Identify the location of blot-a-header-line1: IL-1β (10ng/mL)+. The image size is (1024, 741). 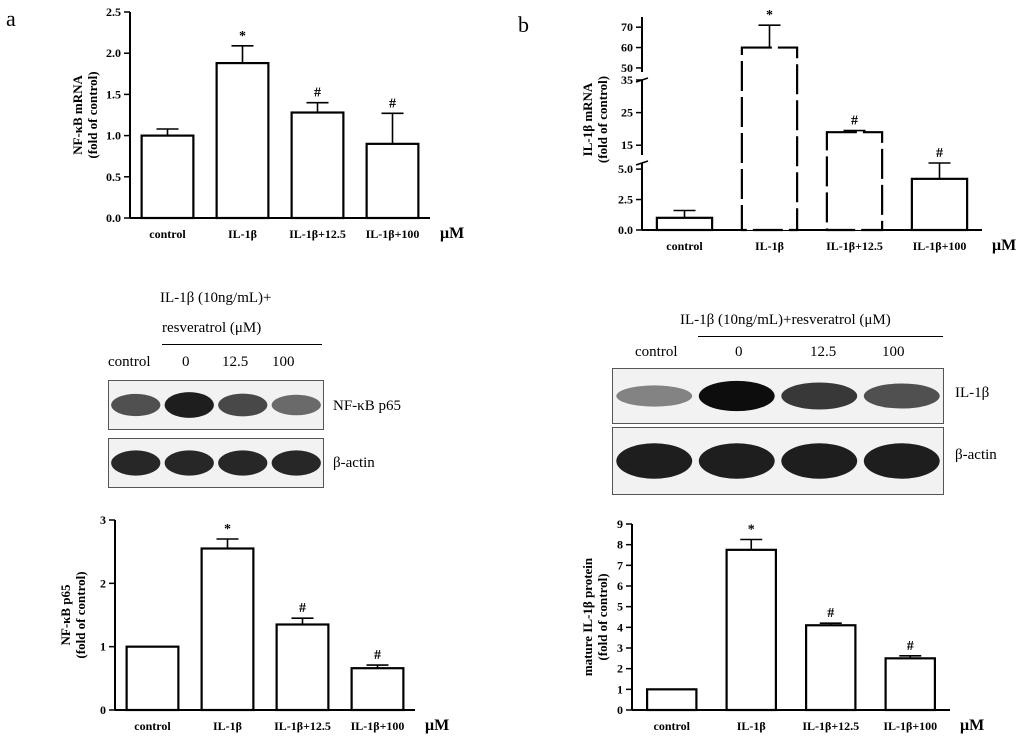
(216, 298).